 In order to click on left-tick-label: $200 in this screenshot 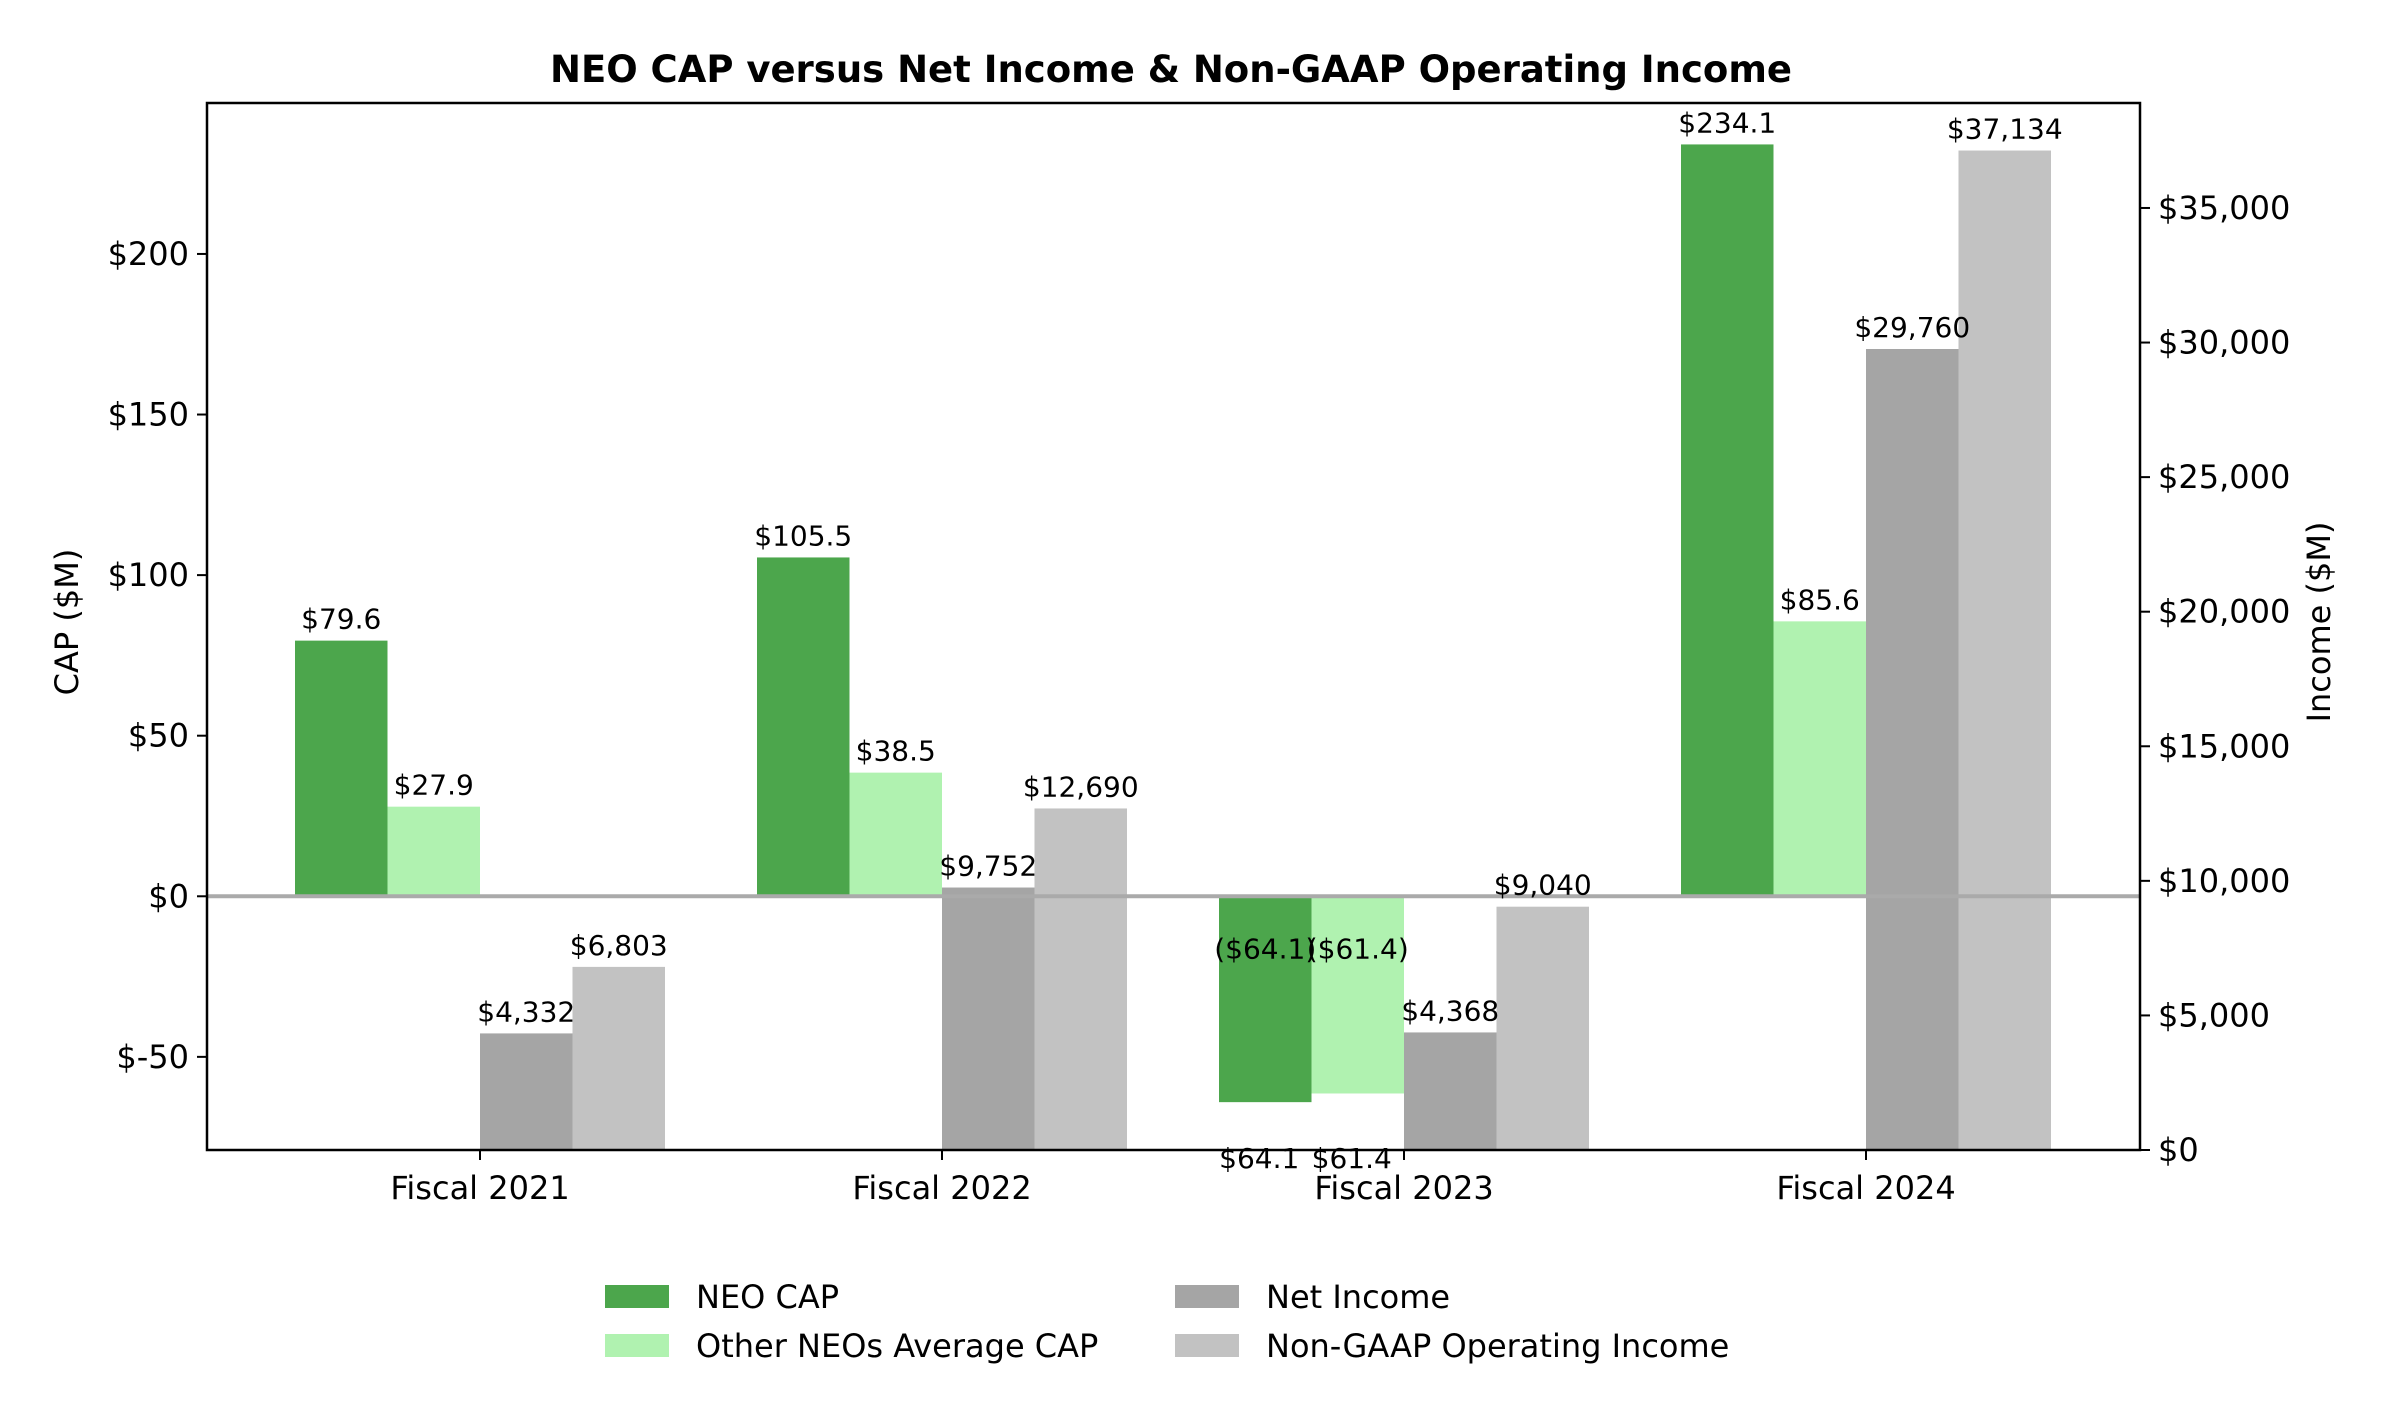, I will do `click(148, 254)`.